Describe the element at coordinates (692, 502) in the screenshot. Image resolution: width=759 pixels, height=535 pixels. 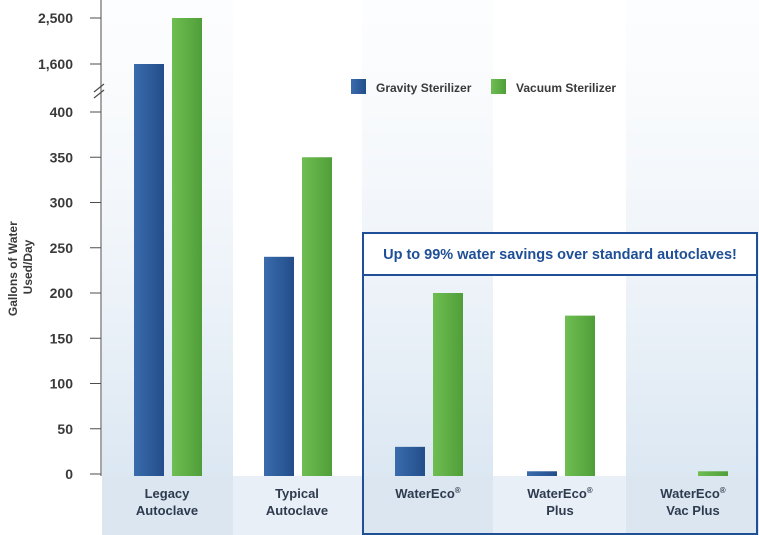
I see `category-label: WaterEco® Vac Plus` at that location.